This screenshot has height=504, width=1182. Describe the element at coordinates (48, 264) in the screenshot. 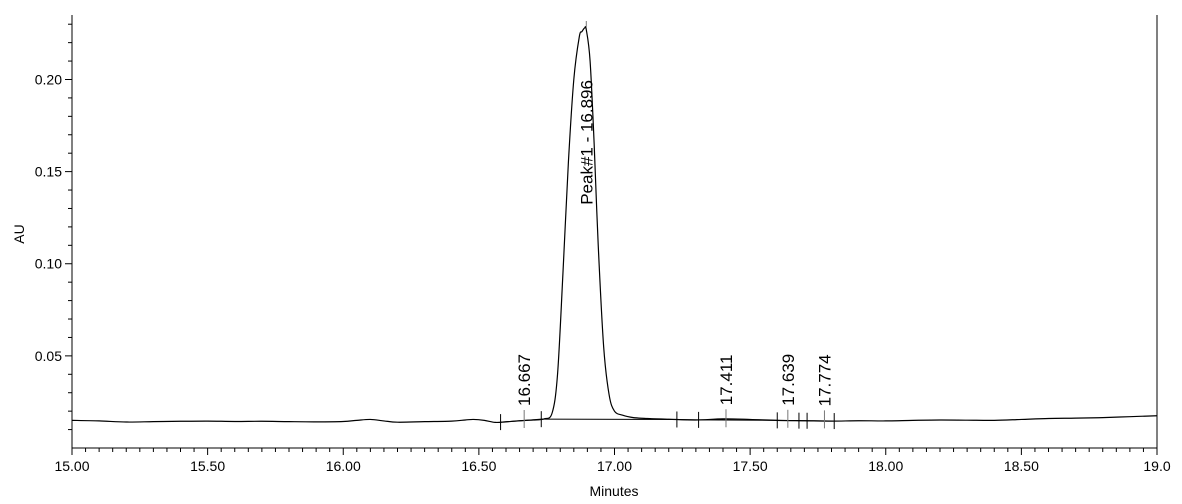

I see `y-tick-label: 0.10` at that location.